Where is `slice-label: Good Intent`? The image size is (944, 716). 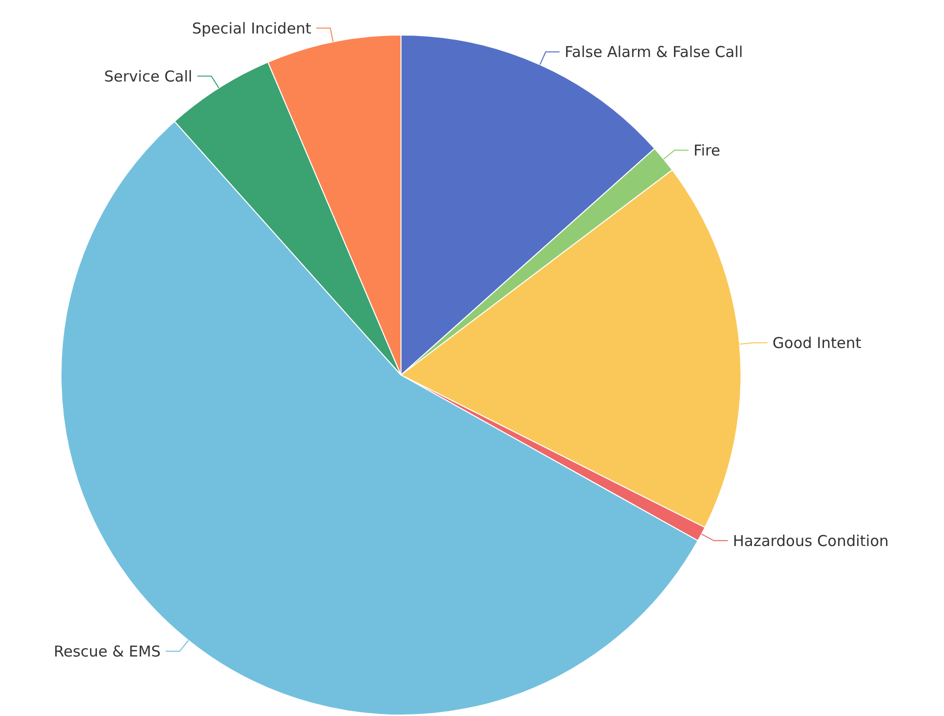 slice-label: Good Intent is located at coordinates (817, 343).